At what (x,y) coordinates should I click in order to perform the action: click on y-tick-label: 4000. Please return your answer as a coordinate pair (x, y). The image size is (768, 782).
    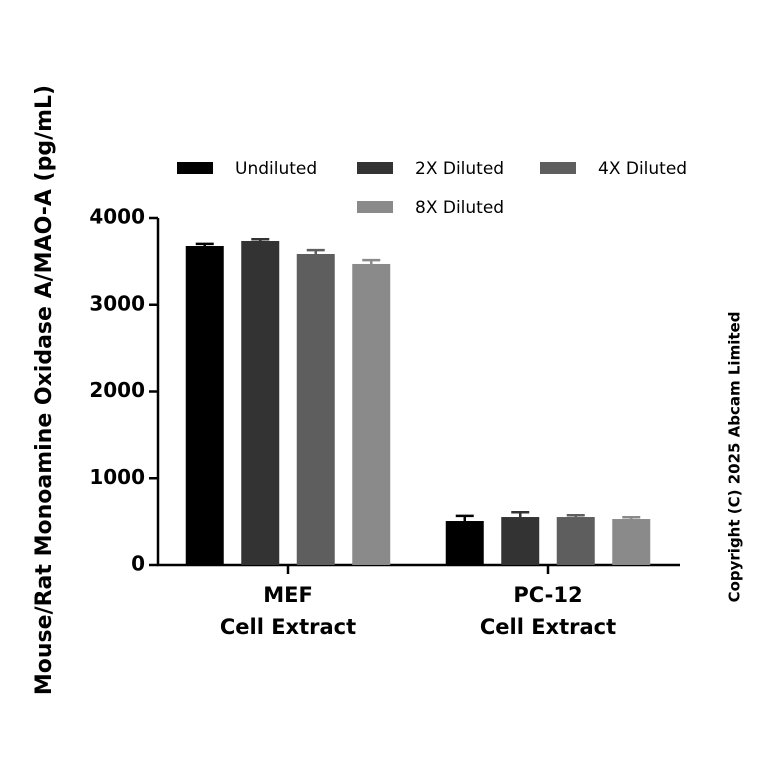
    Looking at the image, I should click on (117, 217).